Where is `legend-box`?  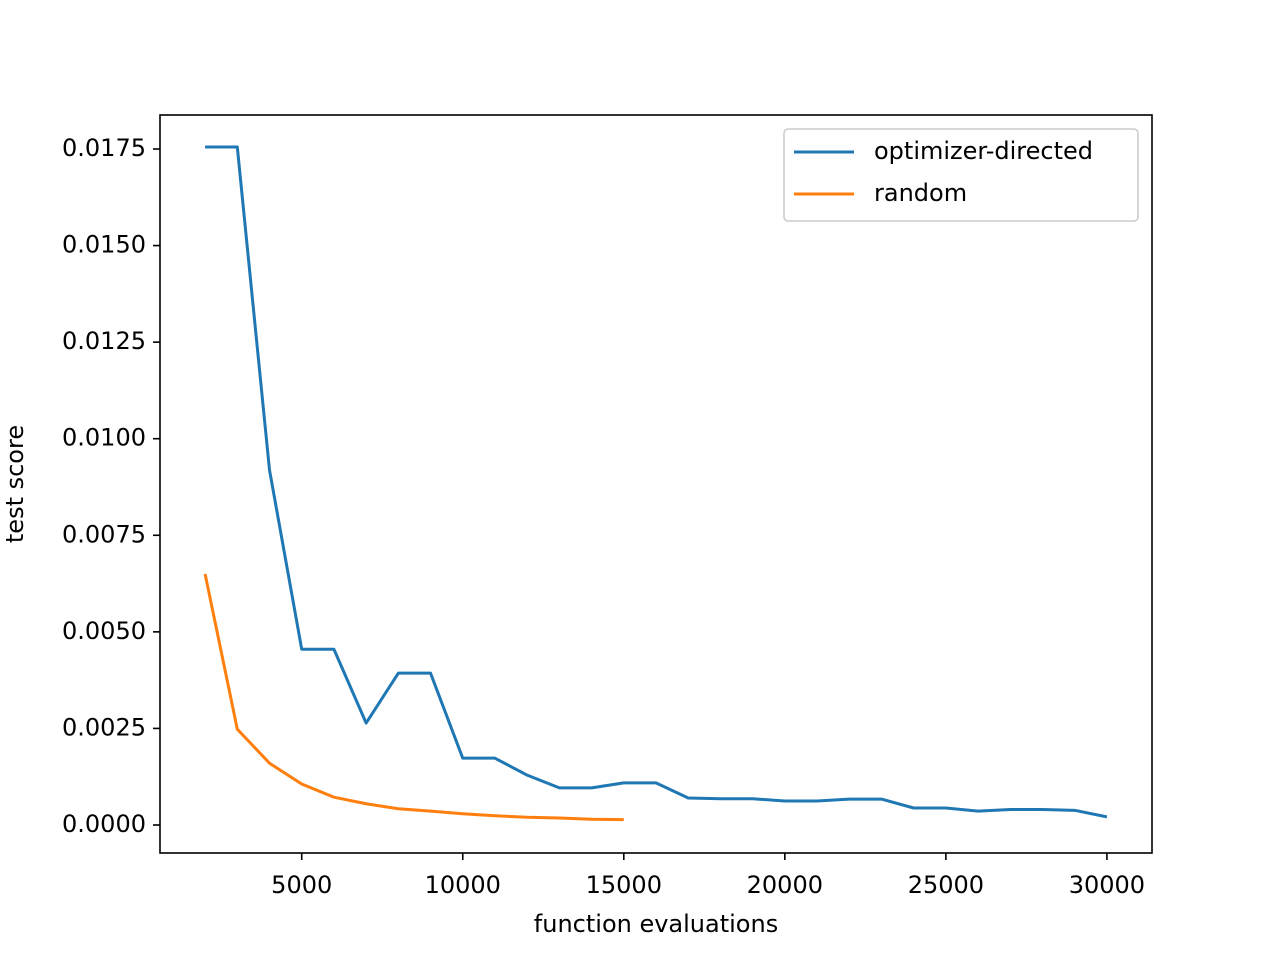
legend-box is located at coordinates (961, 175).